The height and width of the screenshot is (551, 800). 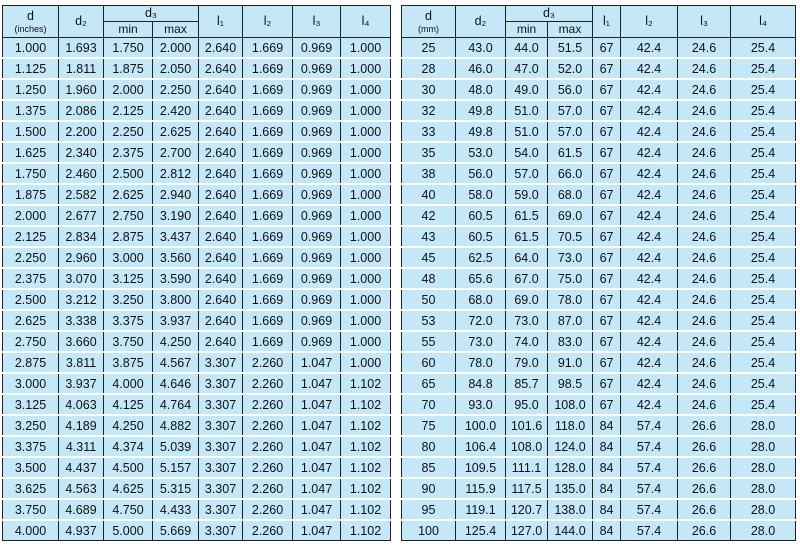 What do you see at coordinates (175, 468) in the screenshot?
I see `table-cell: 5.157` at bounding box center [175, 468].